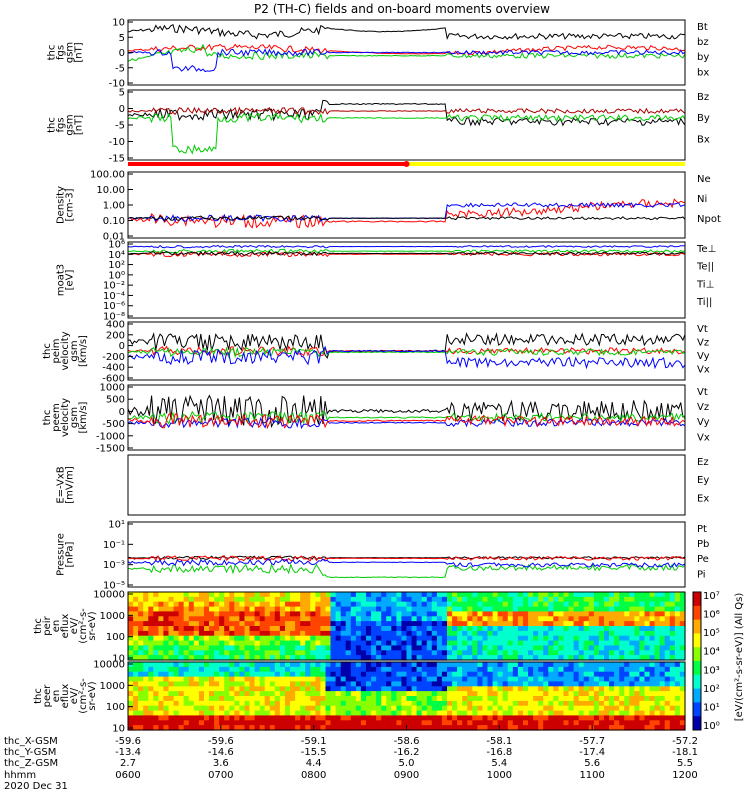 This screenshot has height=800, width=750. What do you see at coordinates (711, 670) in the screenshot?
I see `colorbar-tick: 10³` at bounding box center [711, 670].